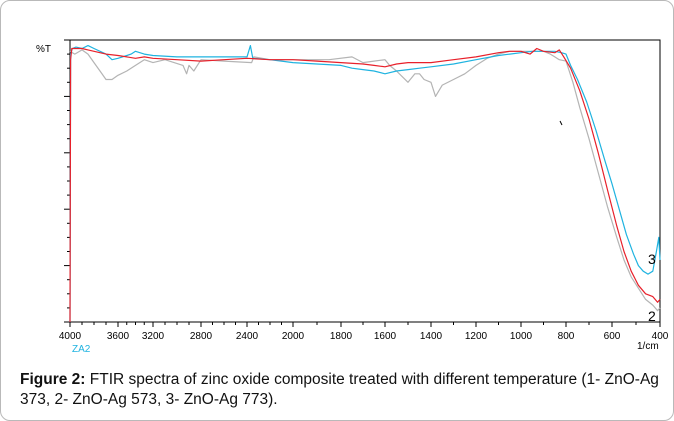  Describe the element at coordinates (67, 181) in the screenshot. I see `y-tick-group` at that location.